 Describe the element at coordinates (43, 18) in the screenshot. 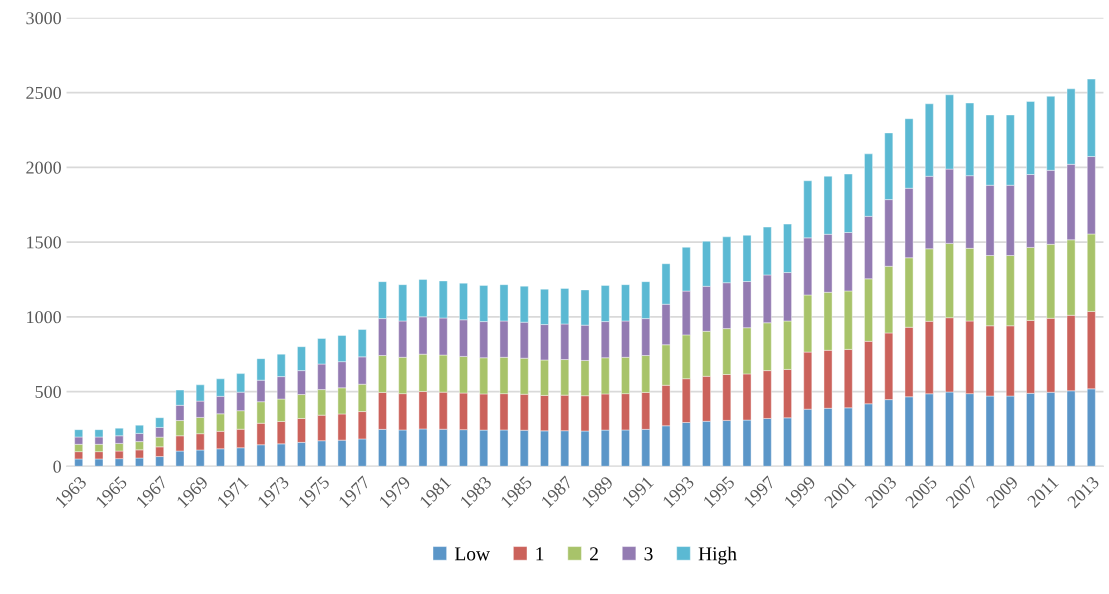

I see `y-tick-label: 3000` at that location.